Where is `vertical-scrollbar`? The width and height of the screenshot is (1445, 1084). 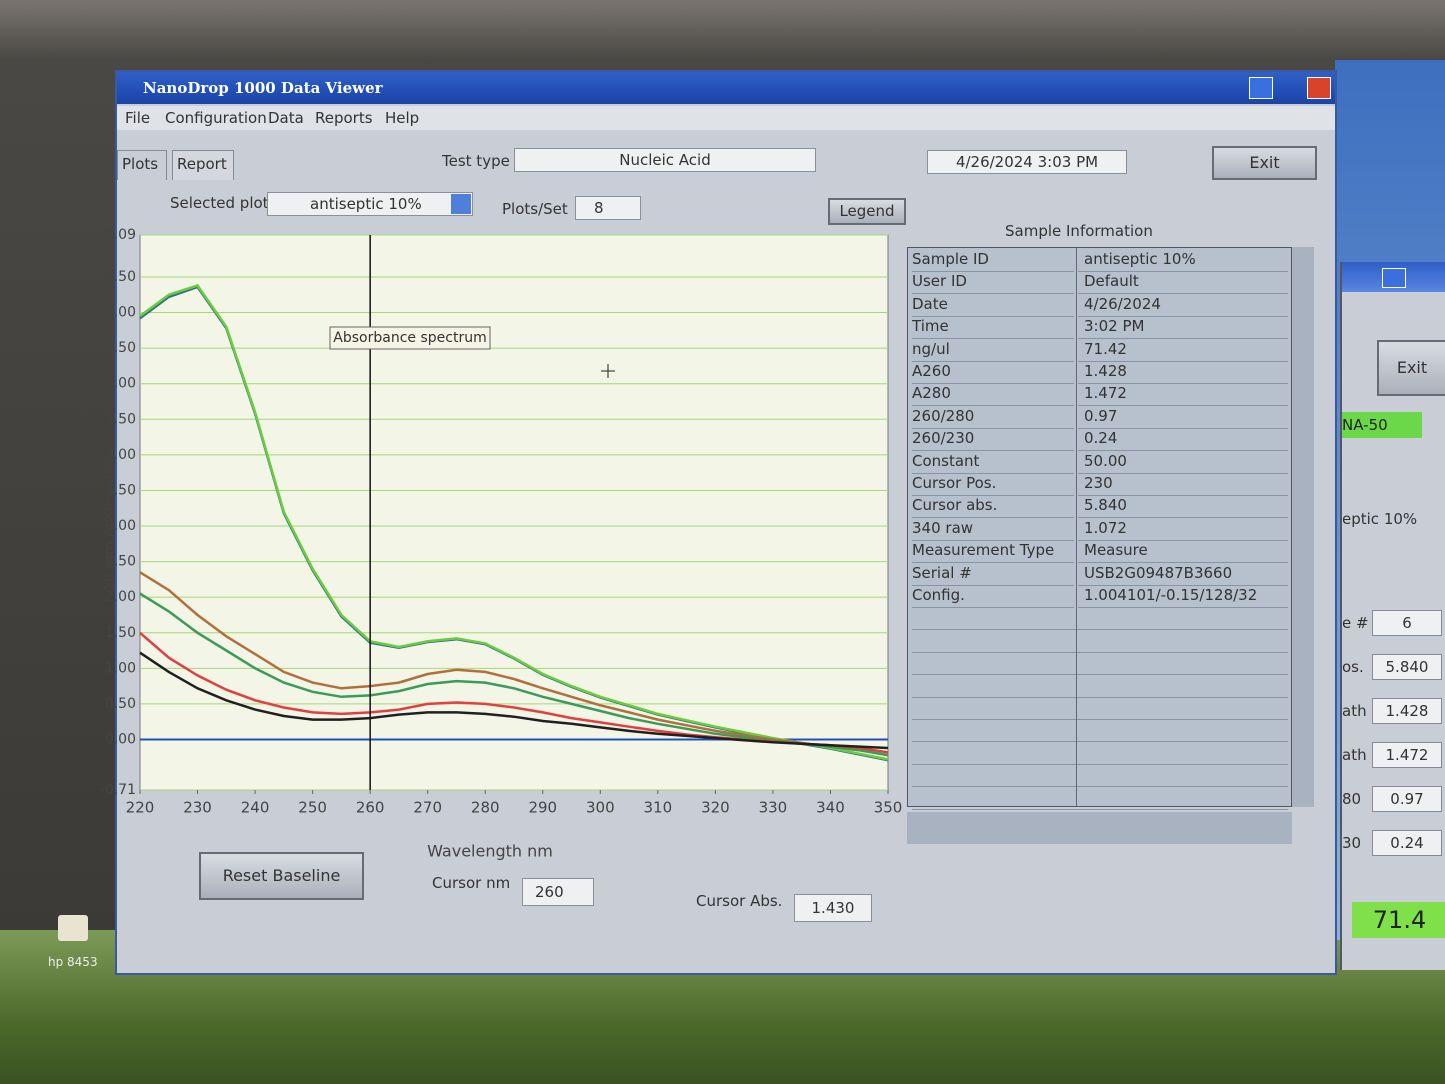 vertical-scrollbar is located at coordinates (1303, 527).